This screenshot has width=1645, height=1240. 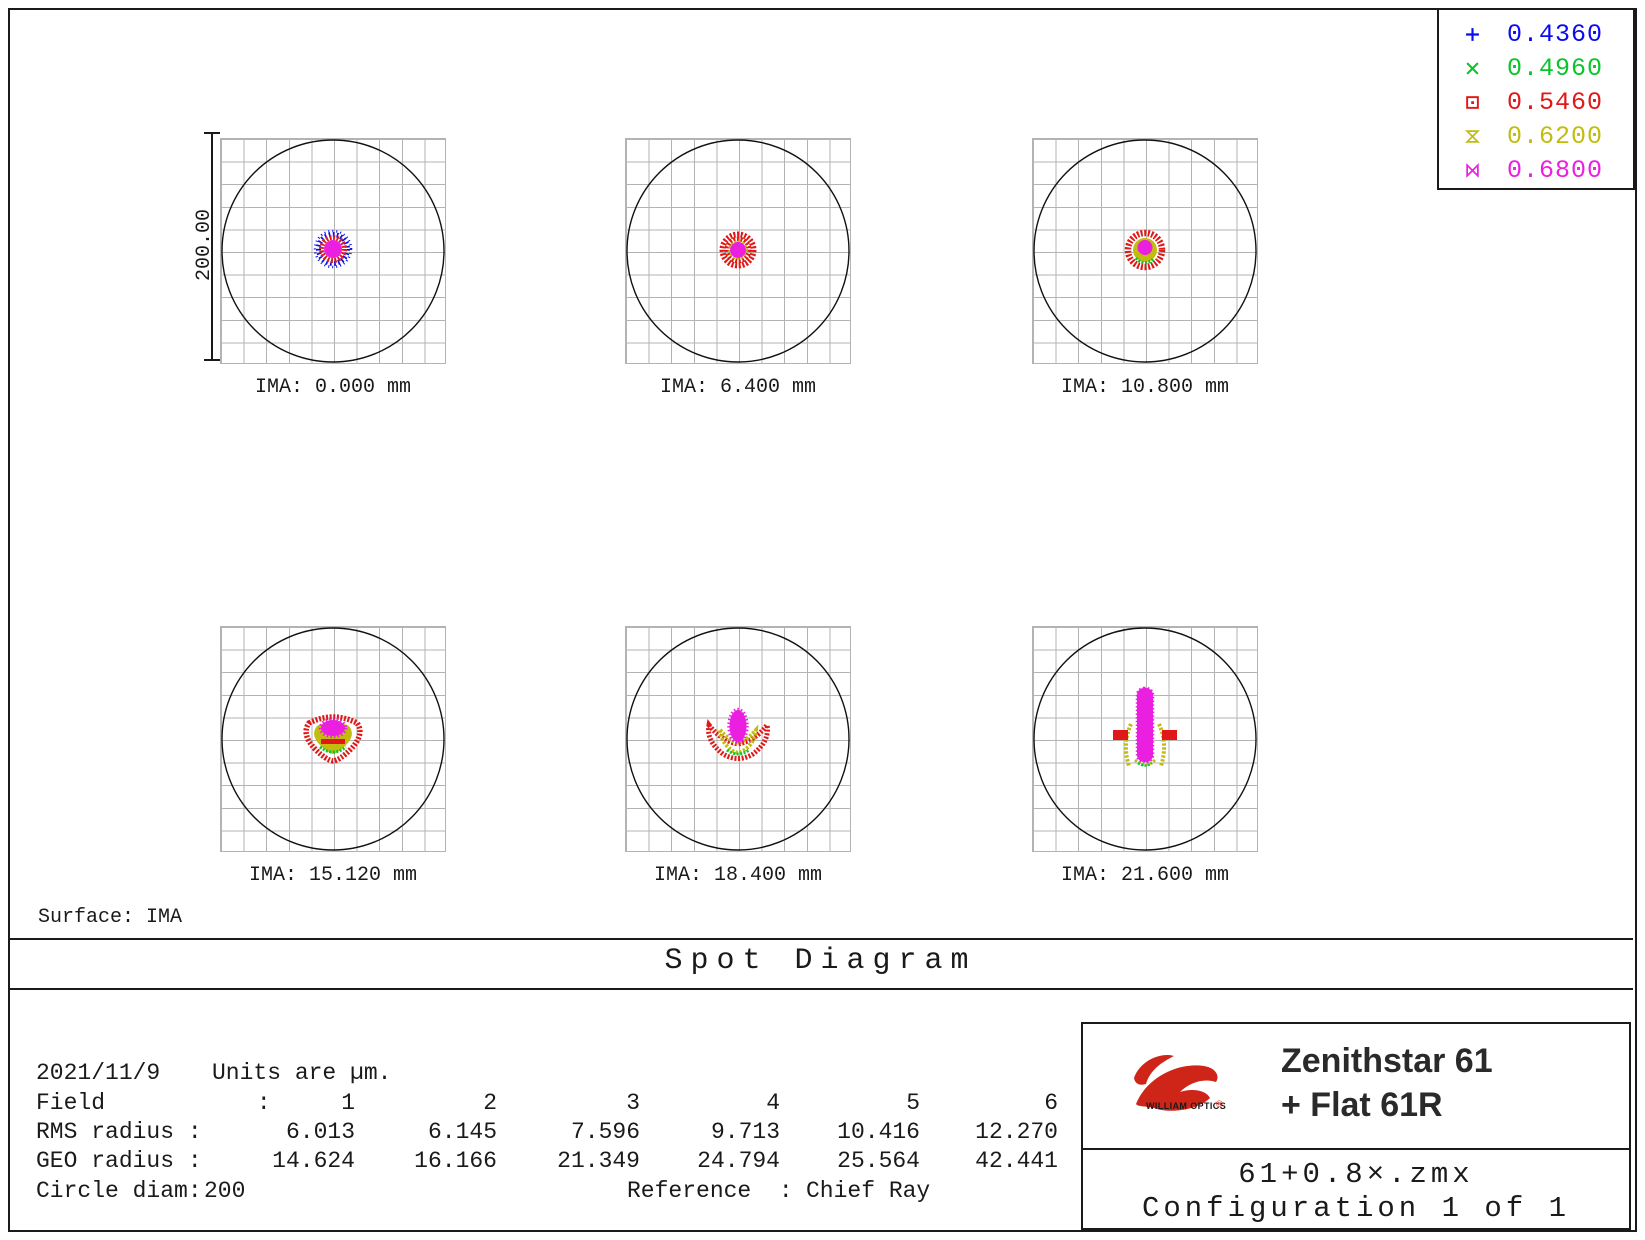 What do you see at coordinates (1554, 102) in the screenshot?
I see `wavelength-value: 0.5460` at bounding box center [1554, 102].